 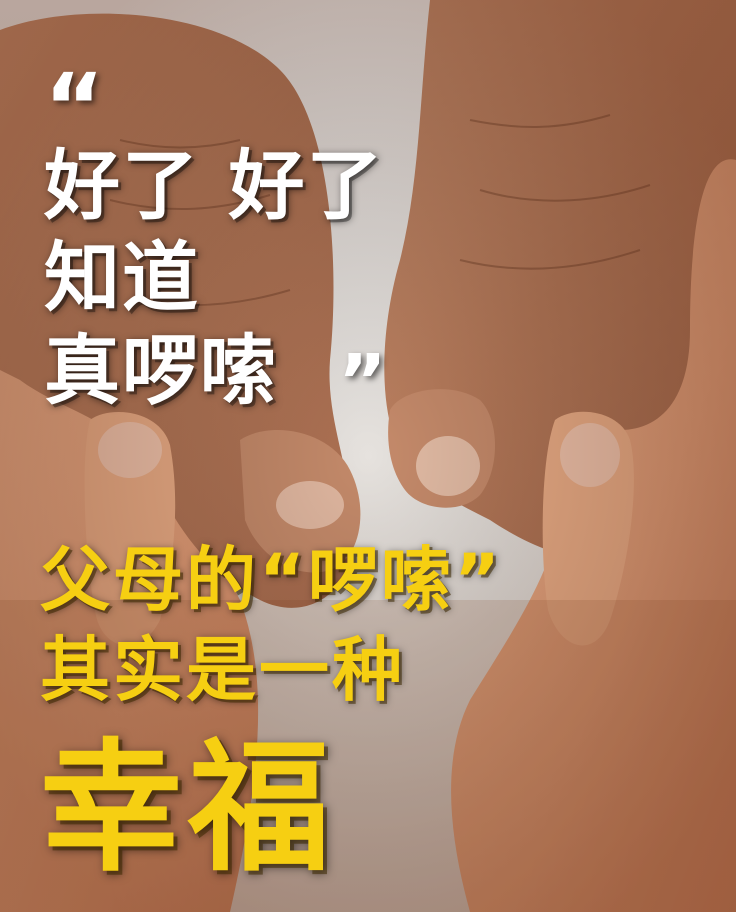 What do you see at coordinates (214, 185) in the screenshot?
I see `headline-line-1: 好了 好了` at bounding box center [214, 185].